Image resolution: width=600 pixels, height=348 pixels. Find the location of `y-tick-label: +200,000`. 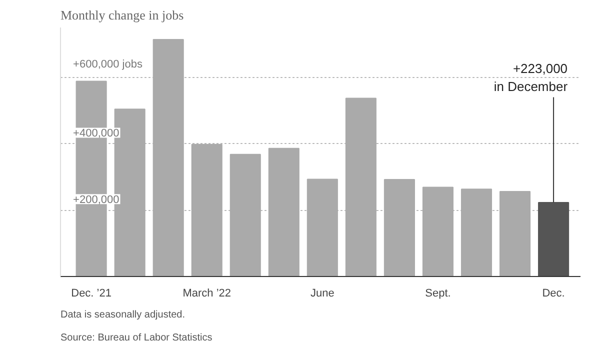

y-tick-label: +200,000 is located at coordinates (96, 200).